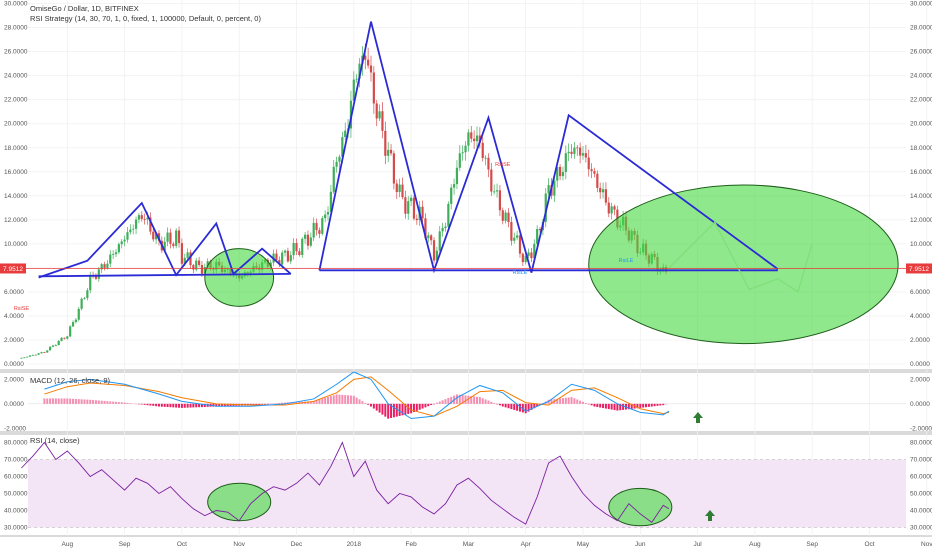 This screenshot has width=932, height=555. I want to click on y-tick-label-left: 28.0000, so click(16, 28).